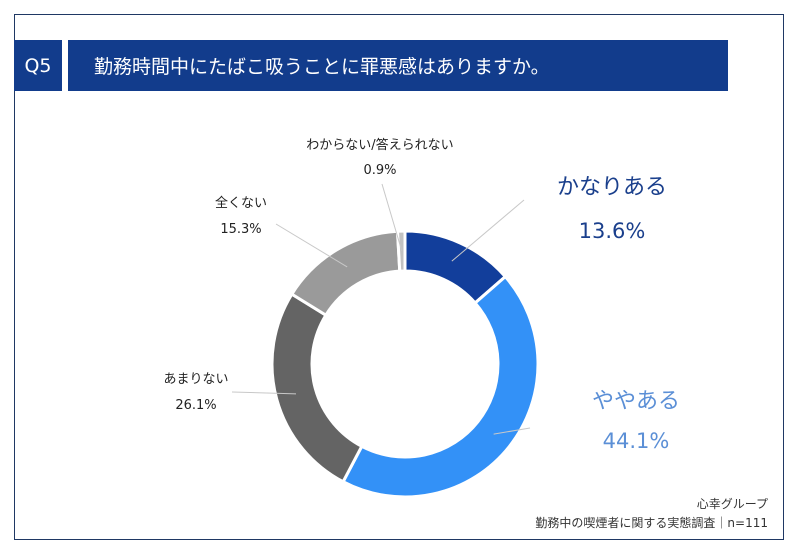 The width and height of the screenshot is (800, 554). What do you see at coordinates (651, 523) in the screenshot?
I see `source-survey: 勤務中の喫煙者に関する実態調査｜n=111` at bounding box center [651, 523].